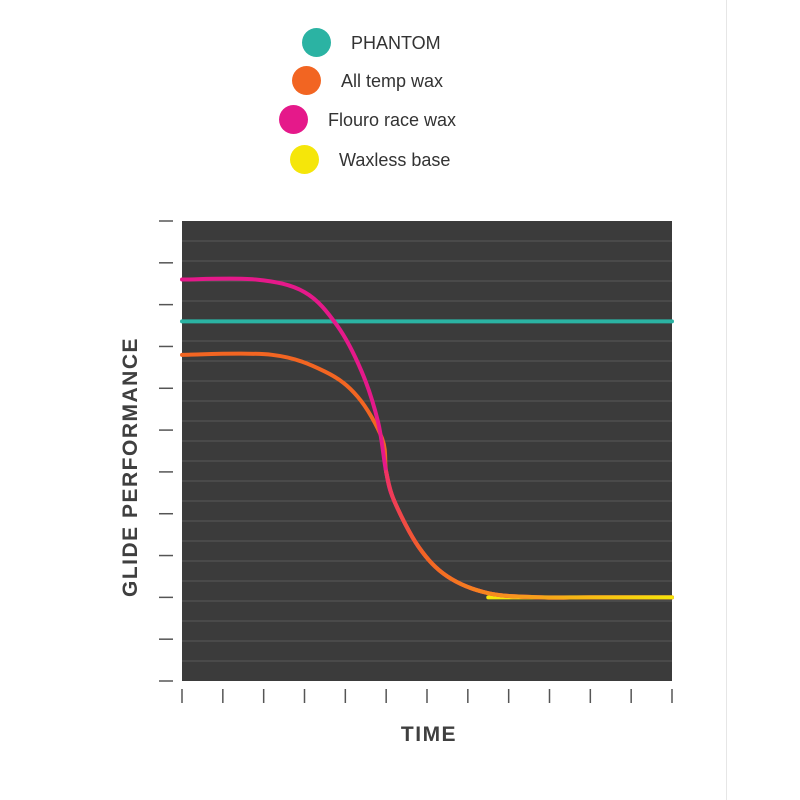 The image size is (800, 800). Describe the element at coordinates (130, 467) in the screenshot. I see `y-axis-label: GLIDE PERFORMANCE` at that location.